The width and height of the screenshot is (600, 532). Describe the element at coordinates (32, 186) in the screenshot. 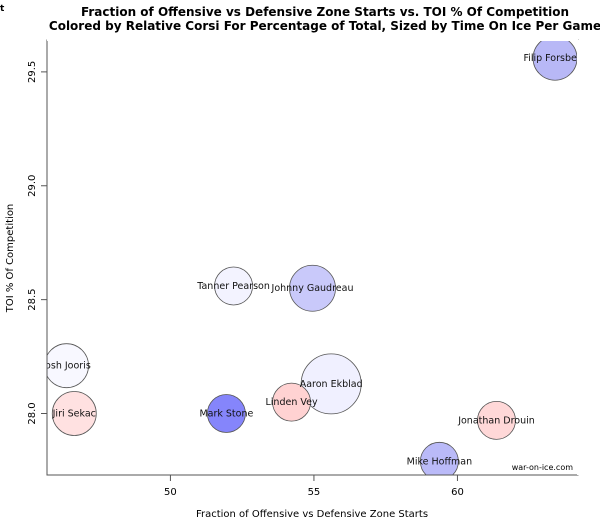

I see `y-tick-label: 29.0` at that location.